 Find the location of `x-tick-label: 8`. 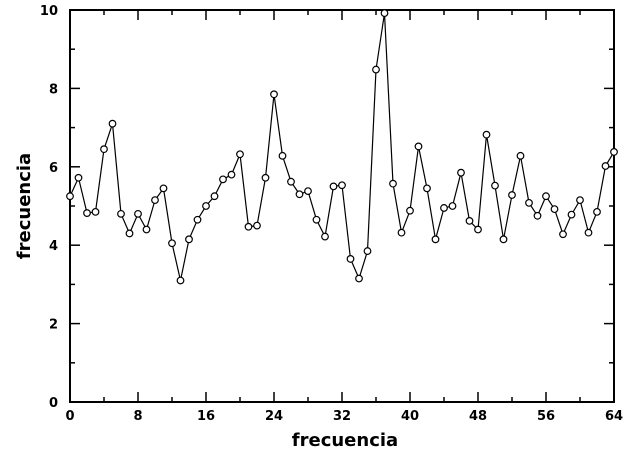

x-tick-label: 8 is located at coordinates (137, 416).